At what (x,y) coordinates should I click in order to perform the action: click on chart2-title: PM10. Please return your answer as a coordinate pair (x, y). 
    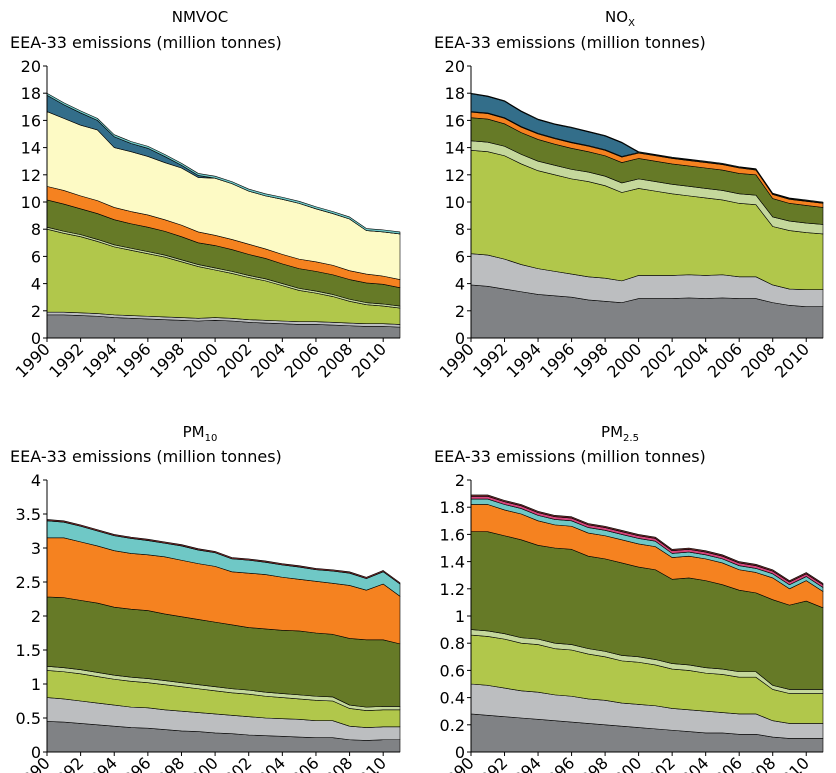
    Looking at the image, I should click on (200, 433).